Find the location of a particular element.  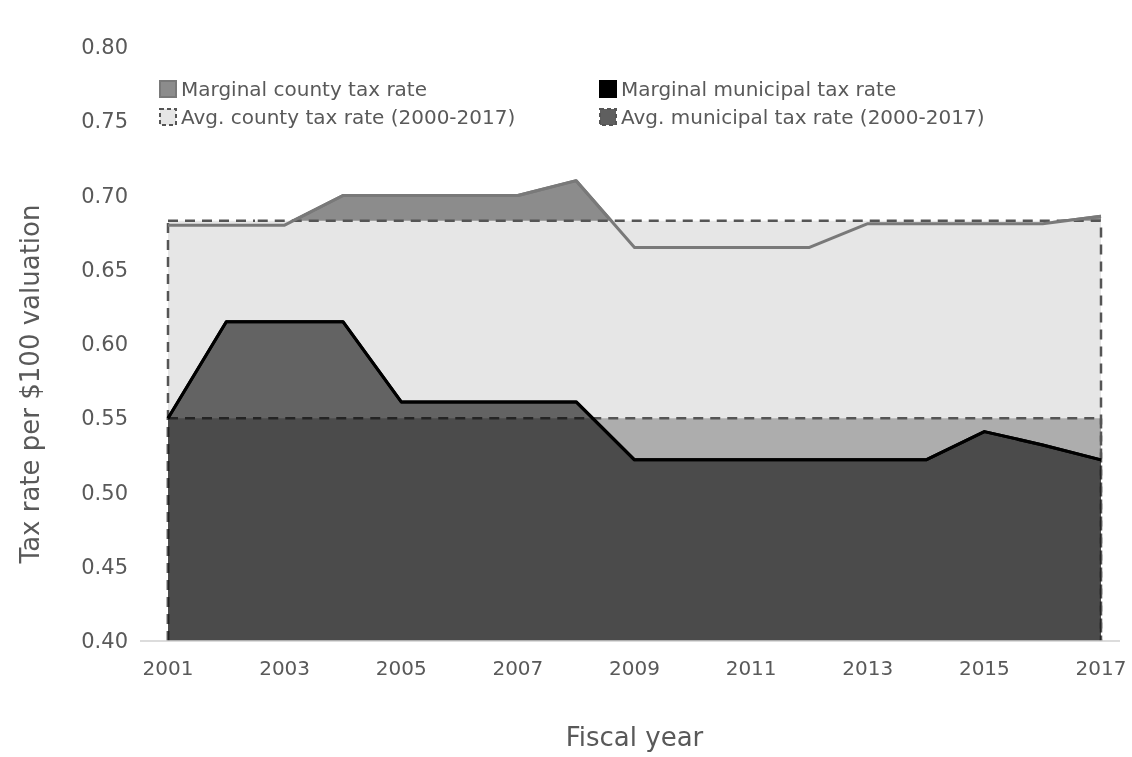

x-tick-label: 2009 is located at coordinates (634, 668).